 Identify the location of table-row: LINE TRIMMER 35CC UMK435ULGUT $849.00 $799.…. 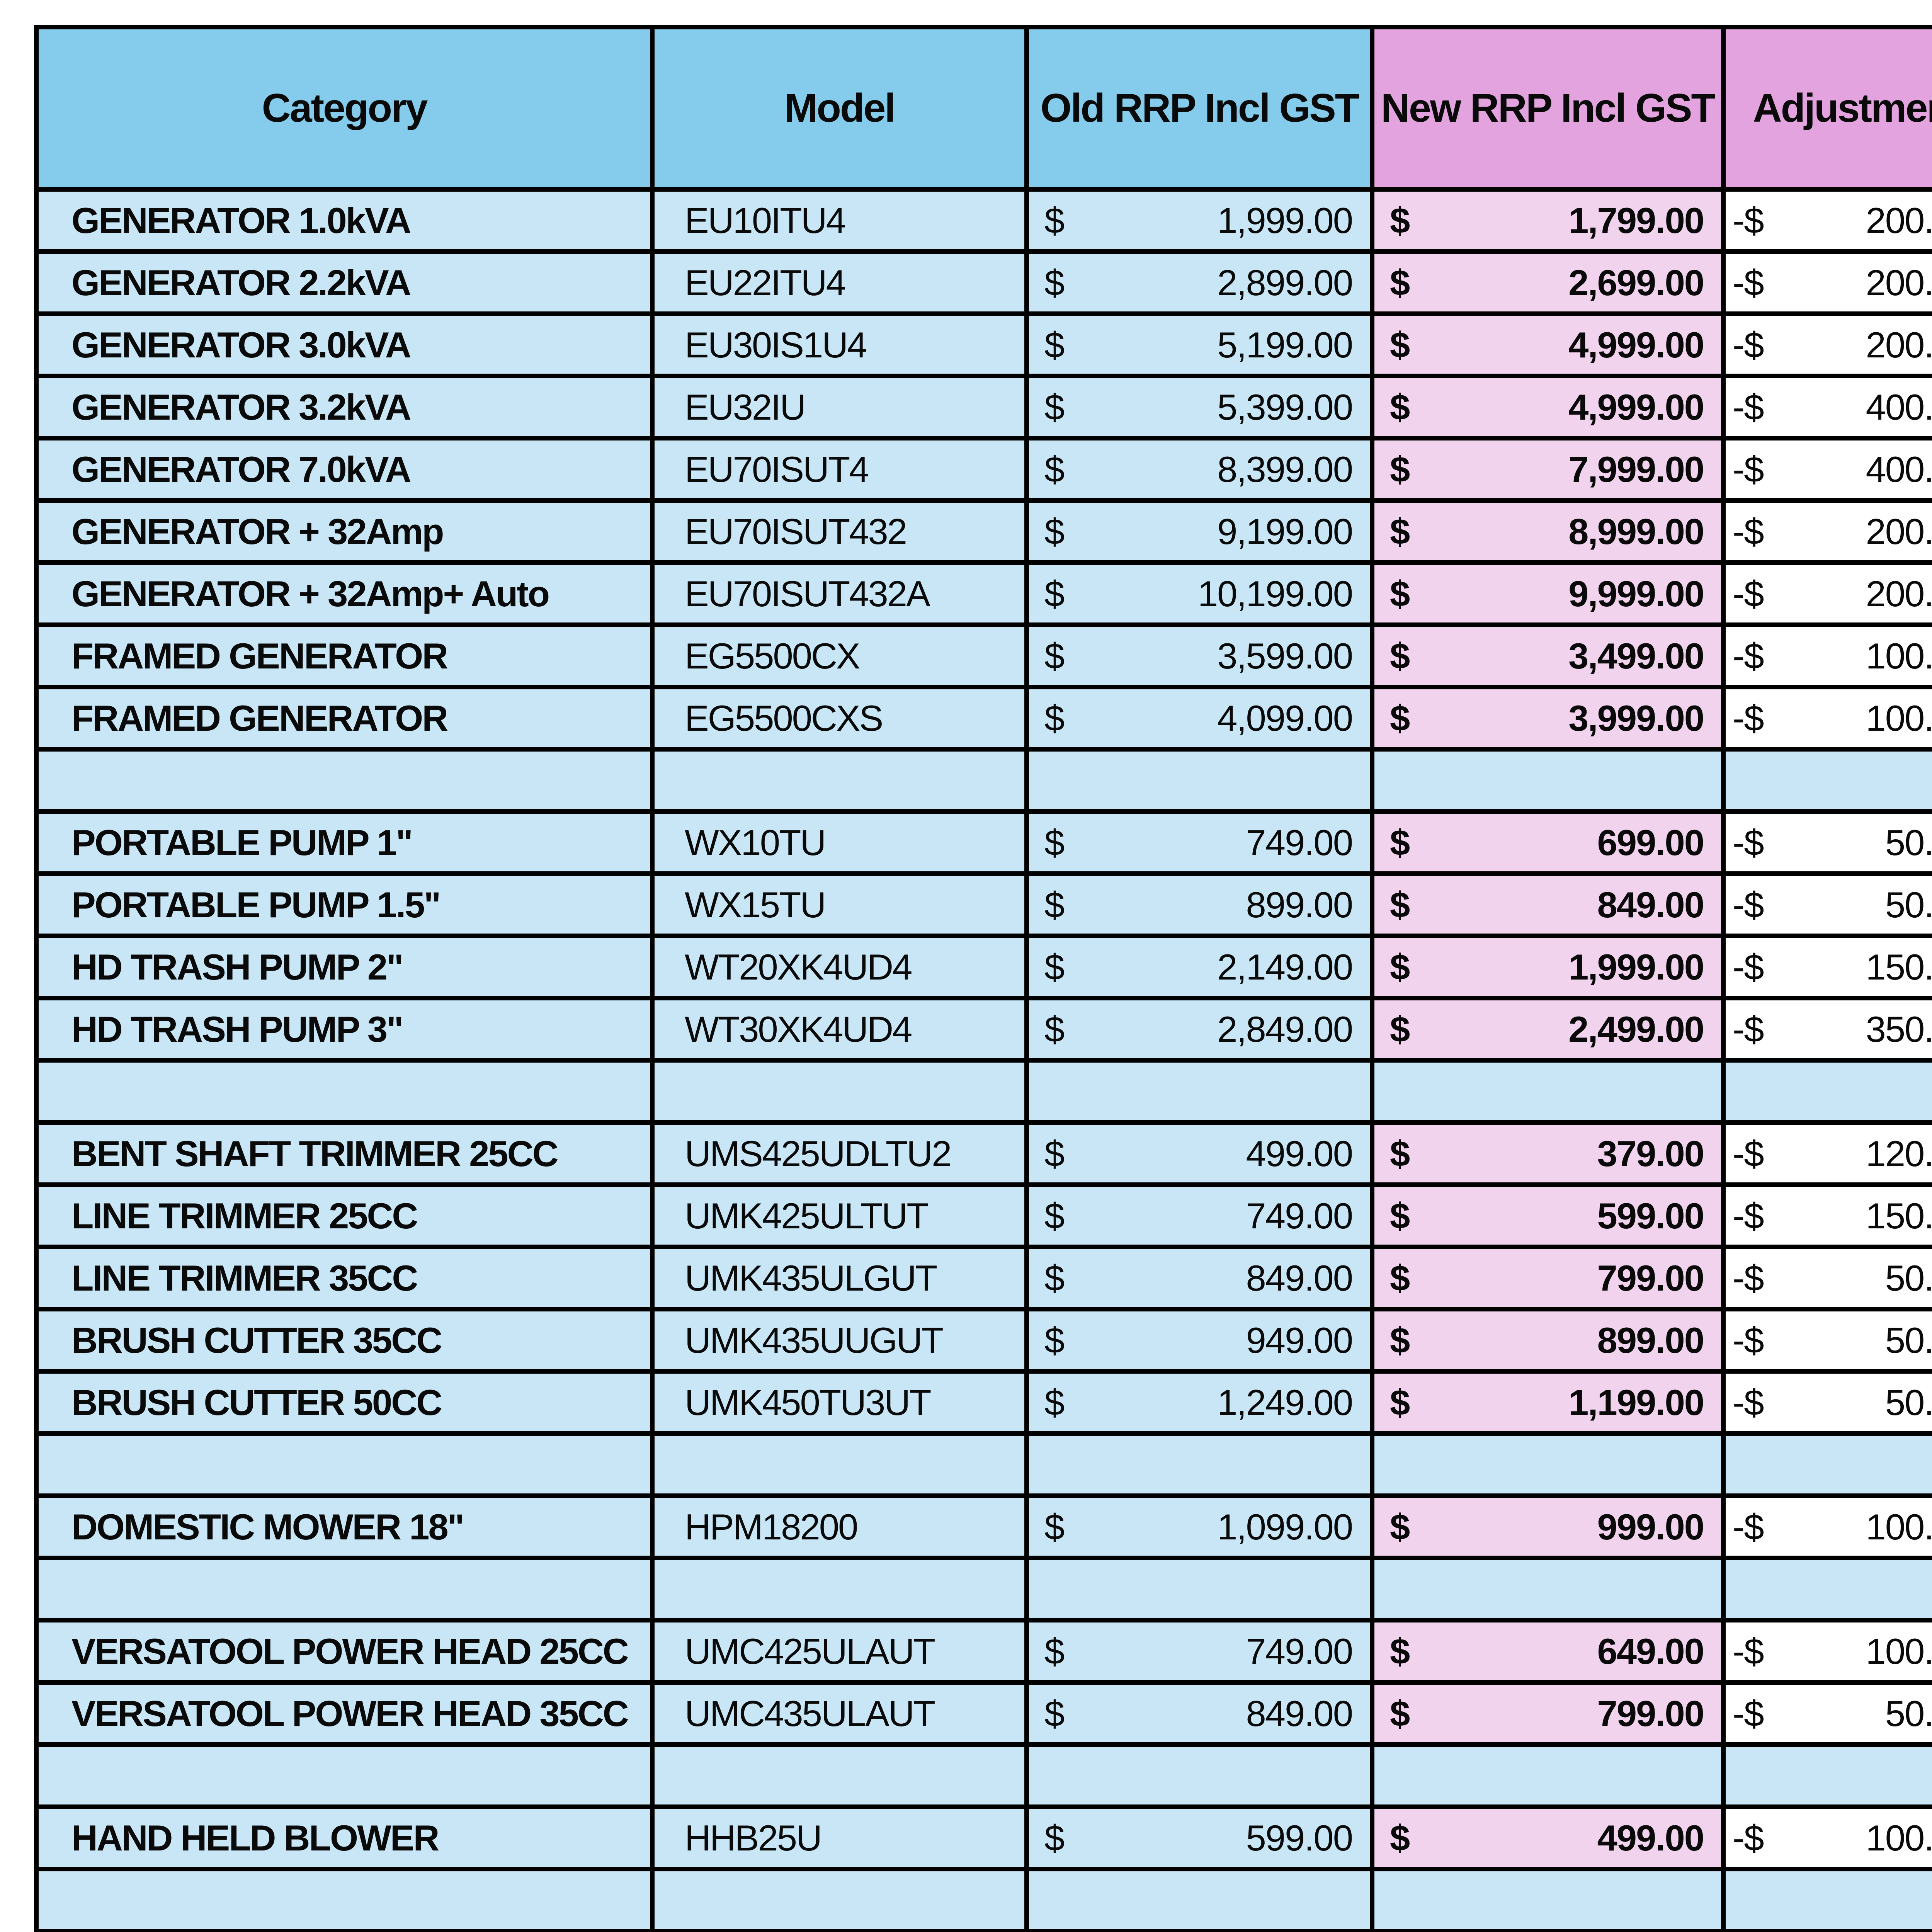
(983, 1278).